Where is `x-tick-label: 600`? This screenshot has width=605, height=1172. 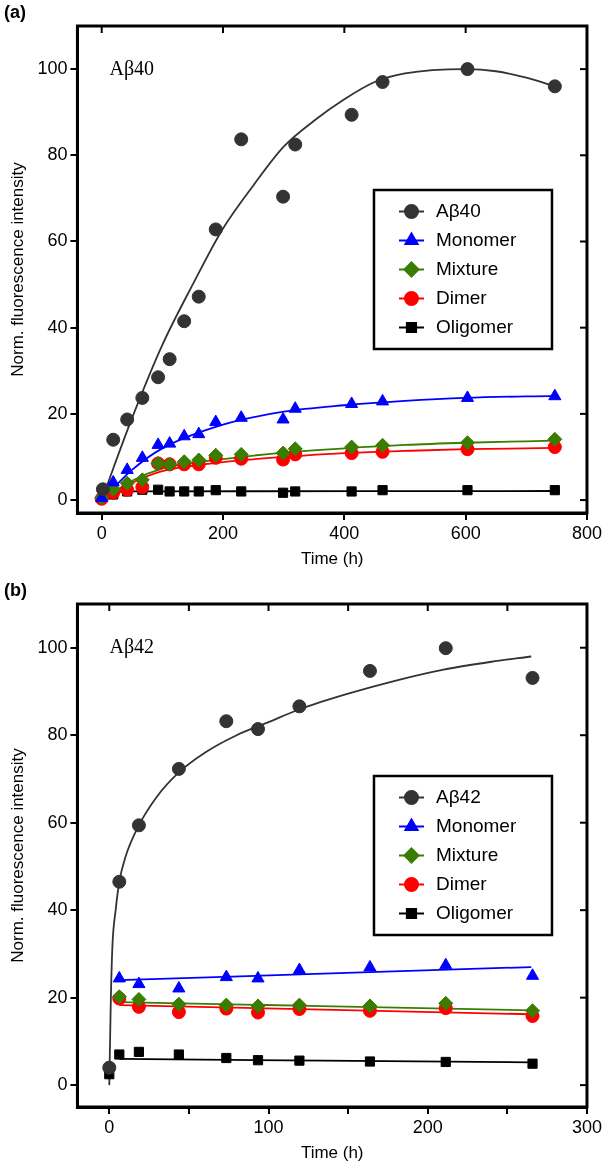
x-tick-label: 600 is located at coordinates (465, 532).